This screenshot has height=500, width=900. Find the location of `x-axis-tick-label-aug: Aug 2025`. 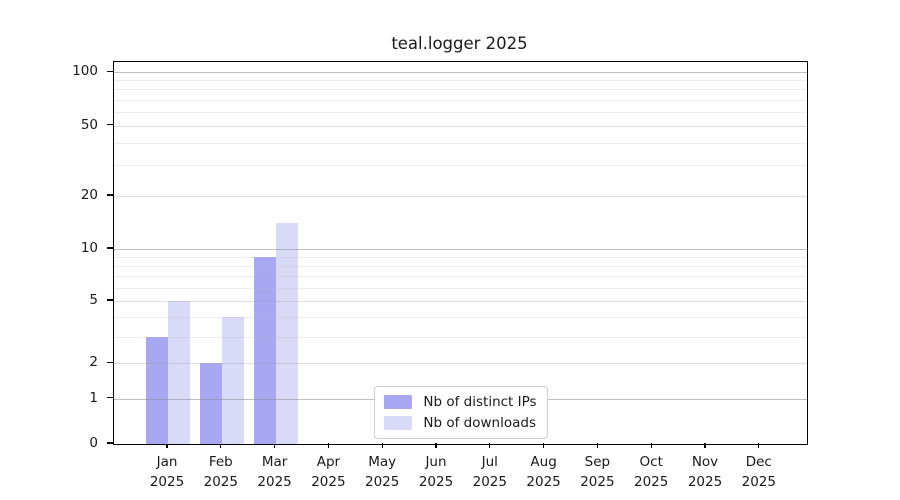

x-axis-tick-label-aug: Aug 2025 is located at coordinates (544, 472).